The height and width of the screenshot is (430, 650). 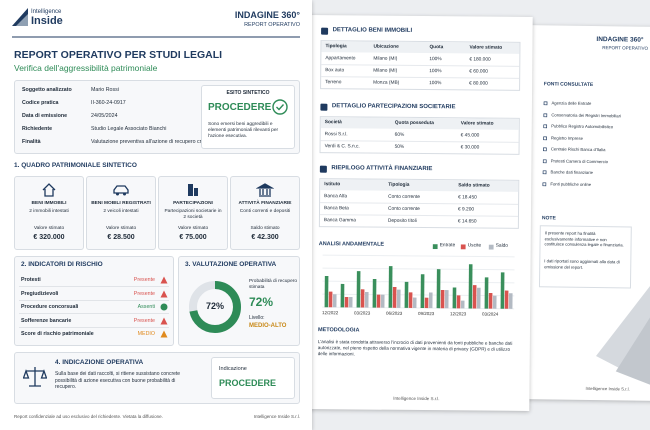 What do you see at coordinates (474, 246) in the screenshot?
I see `legend-label: Uscite` at bounding box center [474, 246].